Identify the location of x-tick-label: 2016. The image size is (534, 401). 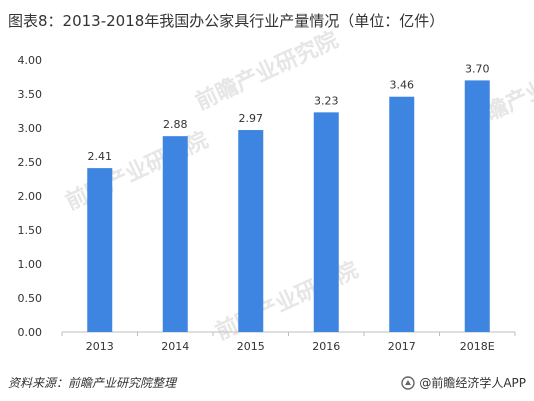
(326, 346).